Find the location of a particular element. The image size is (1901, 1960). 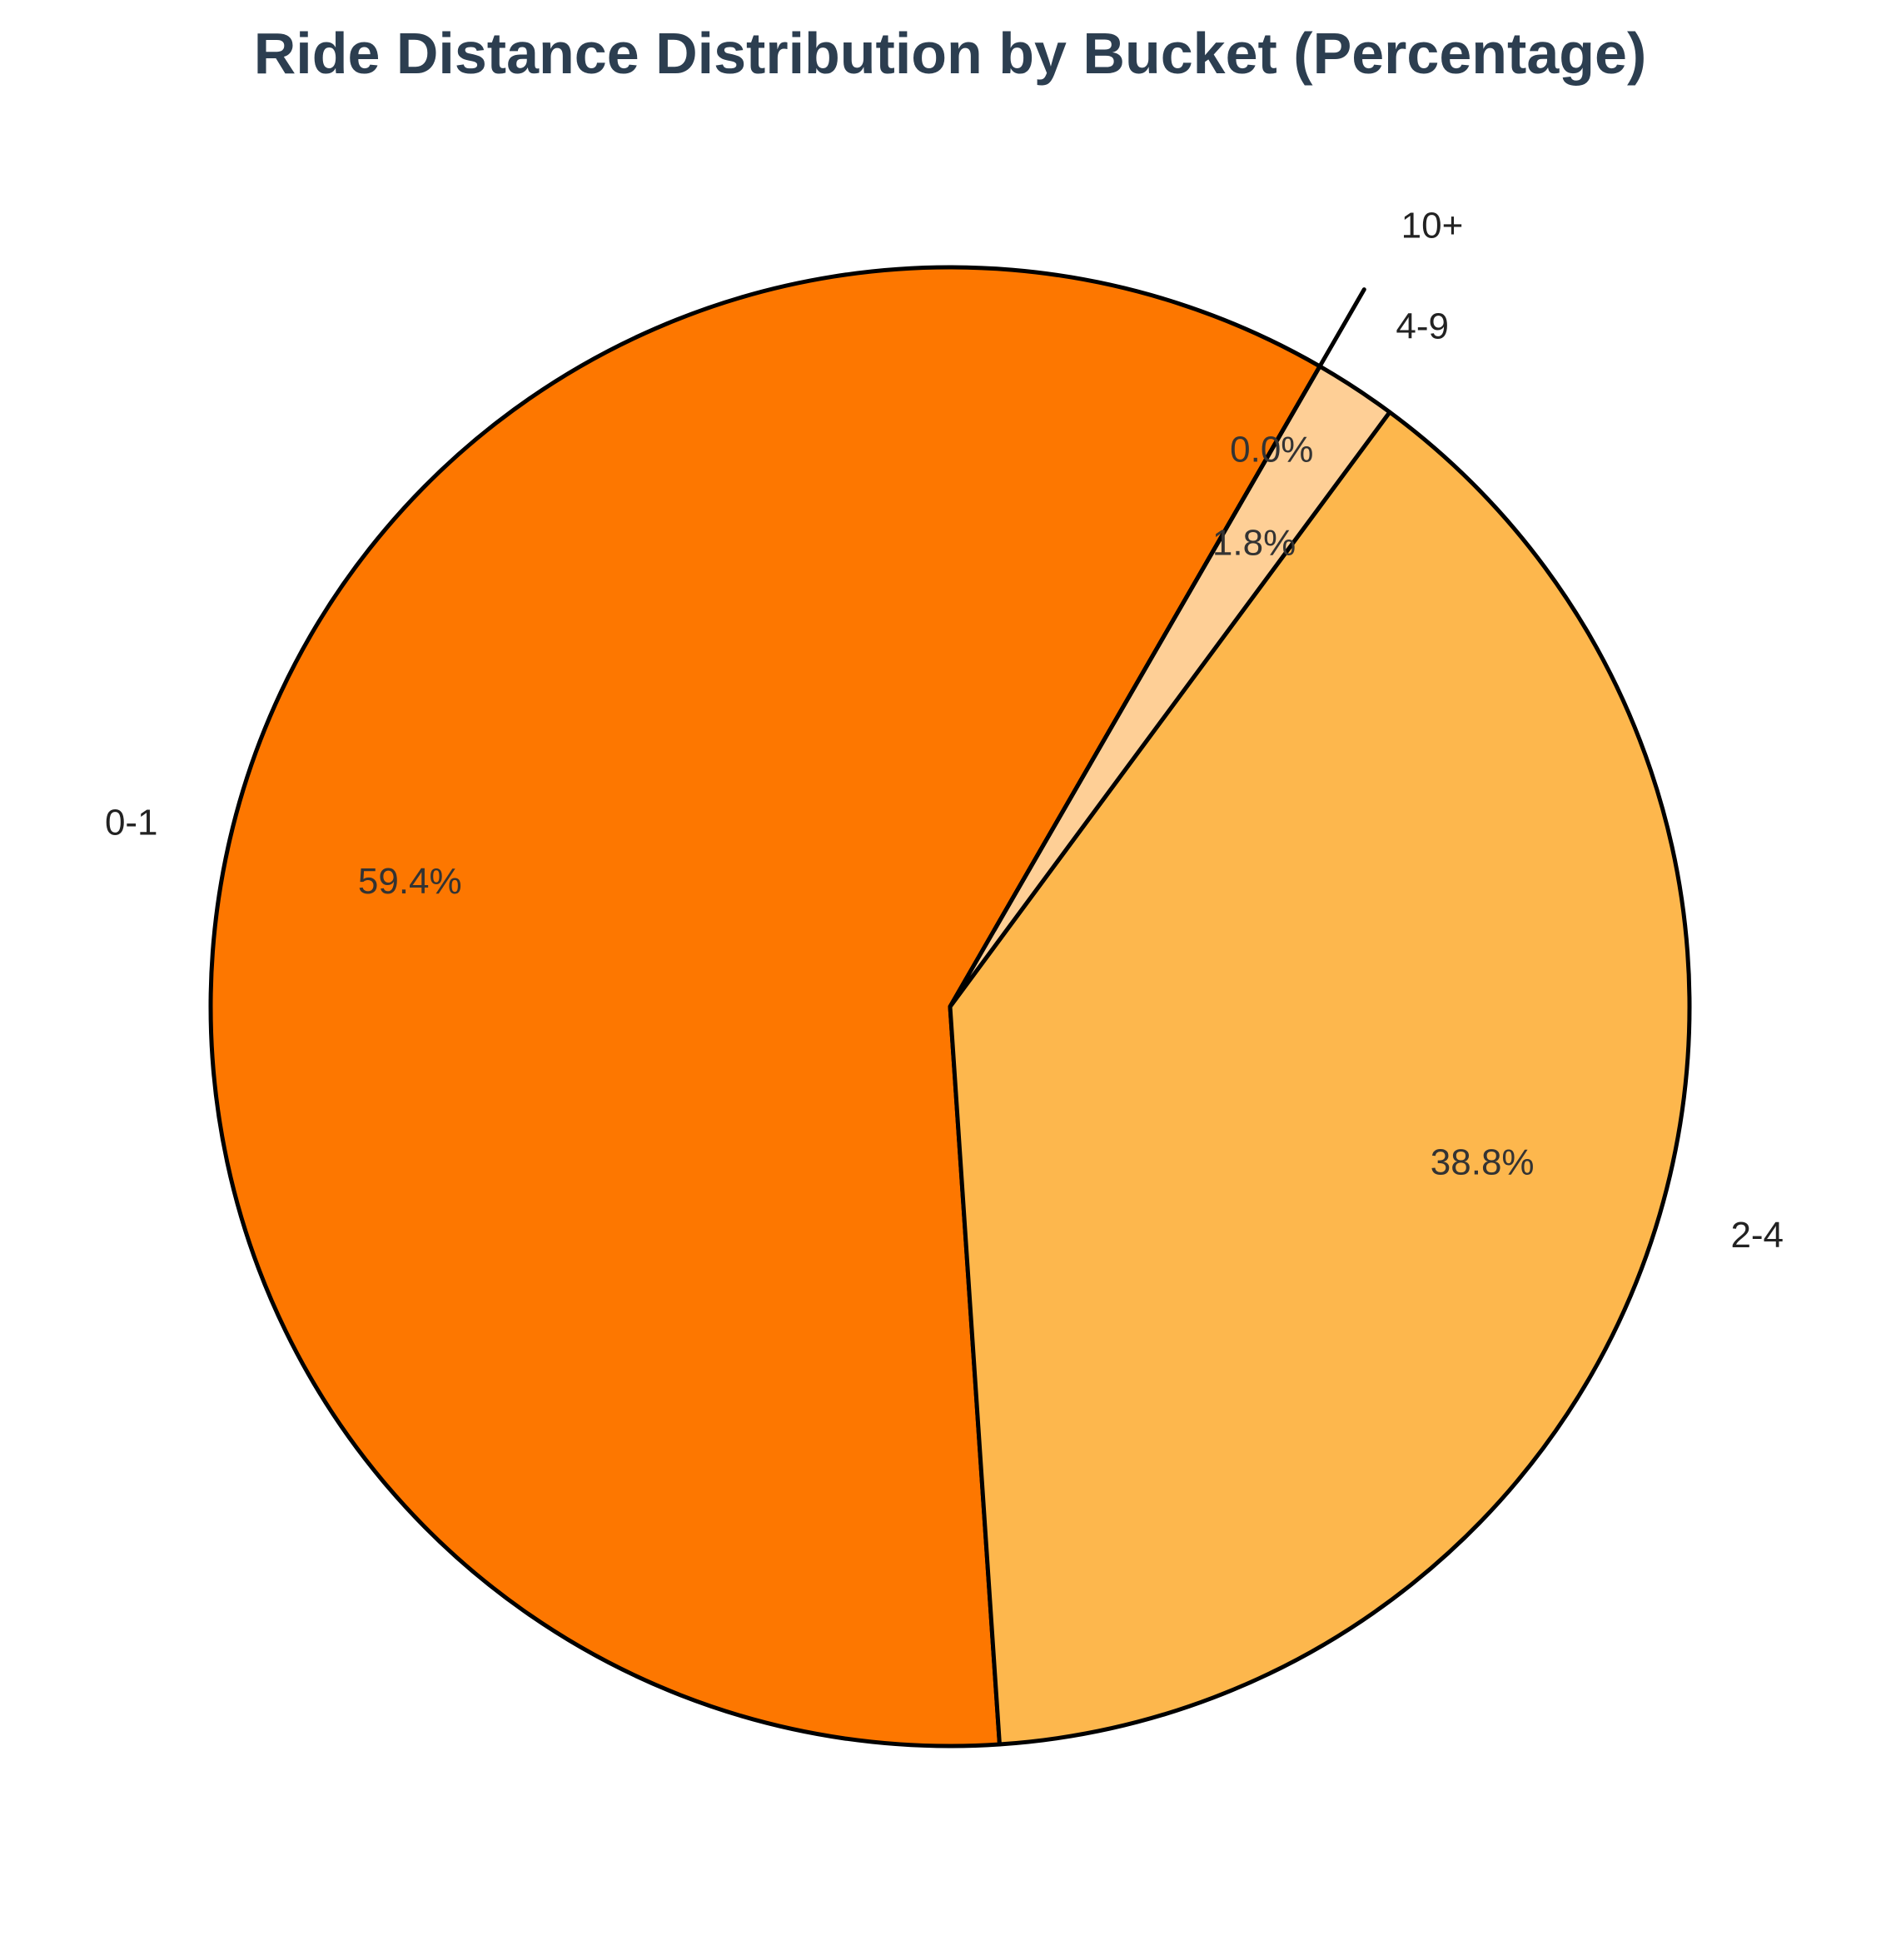

category-label-0-1: 0-1 is located at coordinates (131, 823).